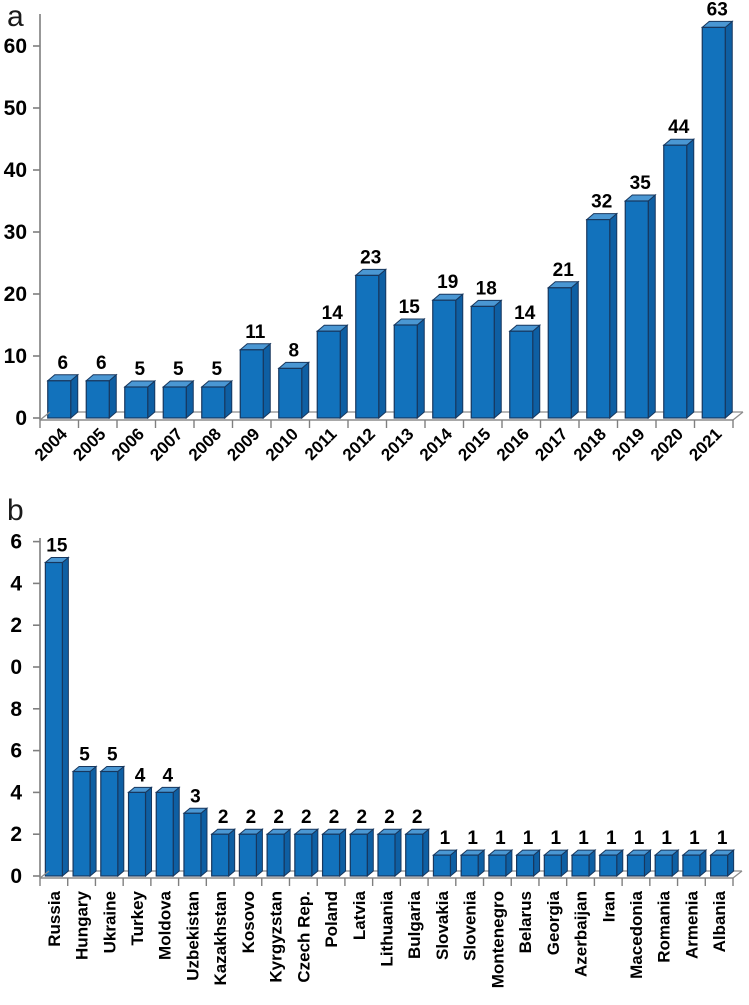 This screenshot has width=749, height=1005. Describe the element at coordinates (15, 510) in the screenshot. I see `panel-b-label: b` at that location.